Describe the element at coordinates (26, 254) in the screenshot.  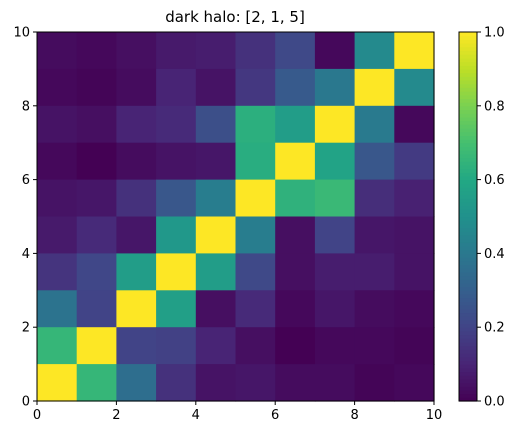
I see `y-tick-label: 4` at that location.